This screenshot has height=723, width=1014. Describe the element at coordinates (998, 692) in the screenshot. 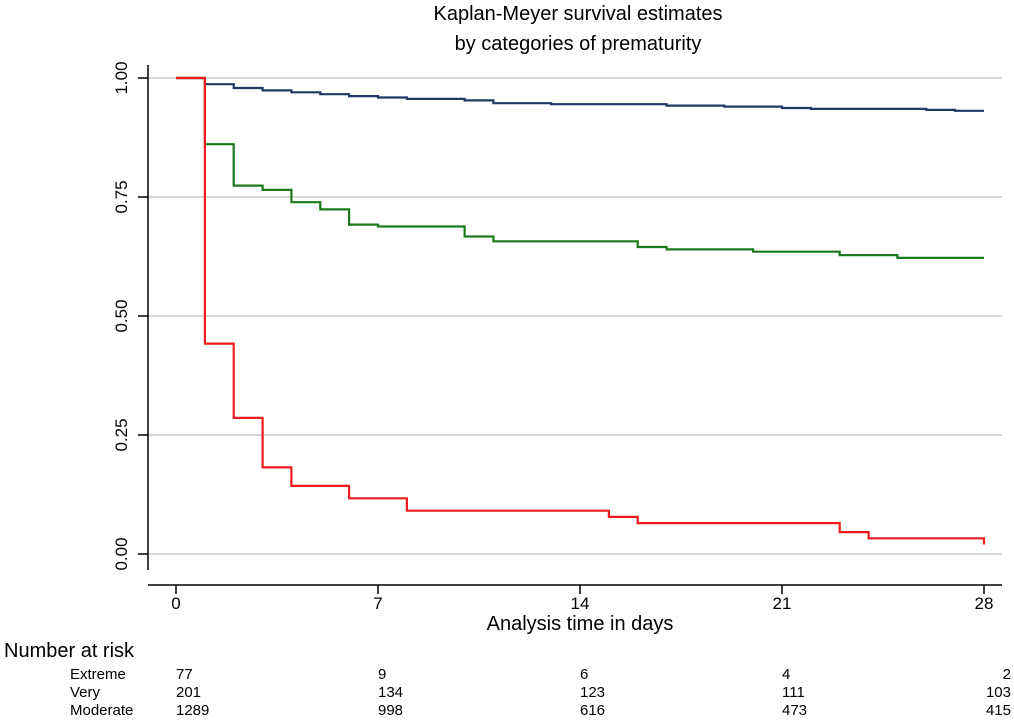

I see `risk-value-very-28: 103` at that location.